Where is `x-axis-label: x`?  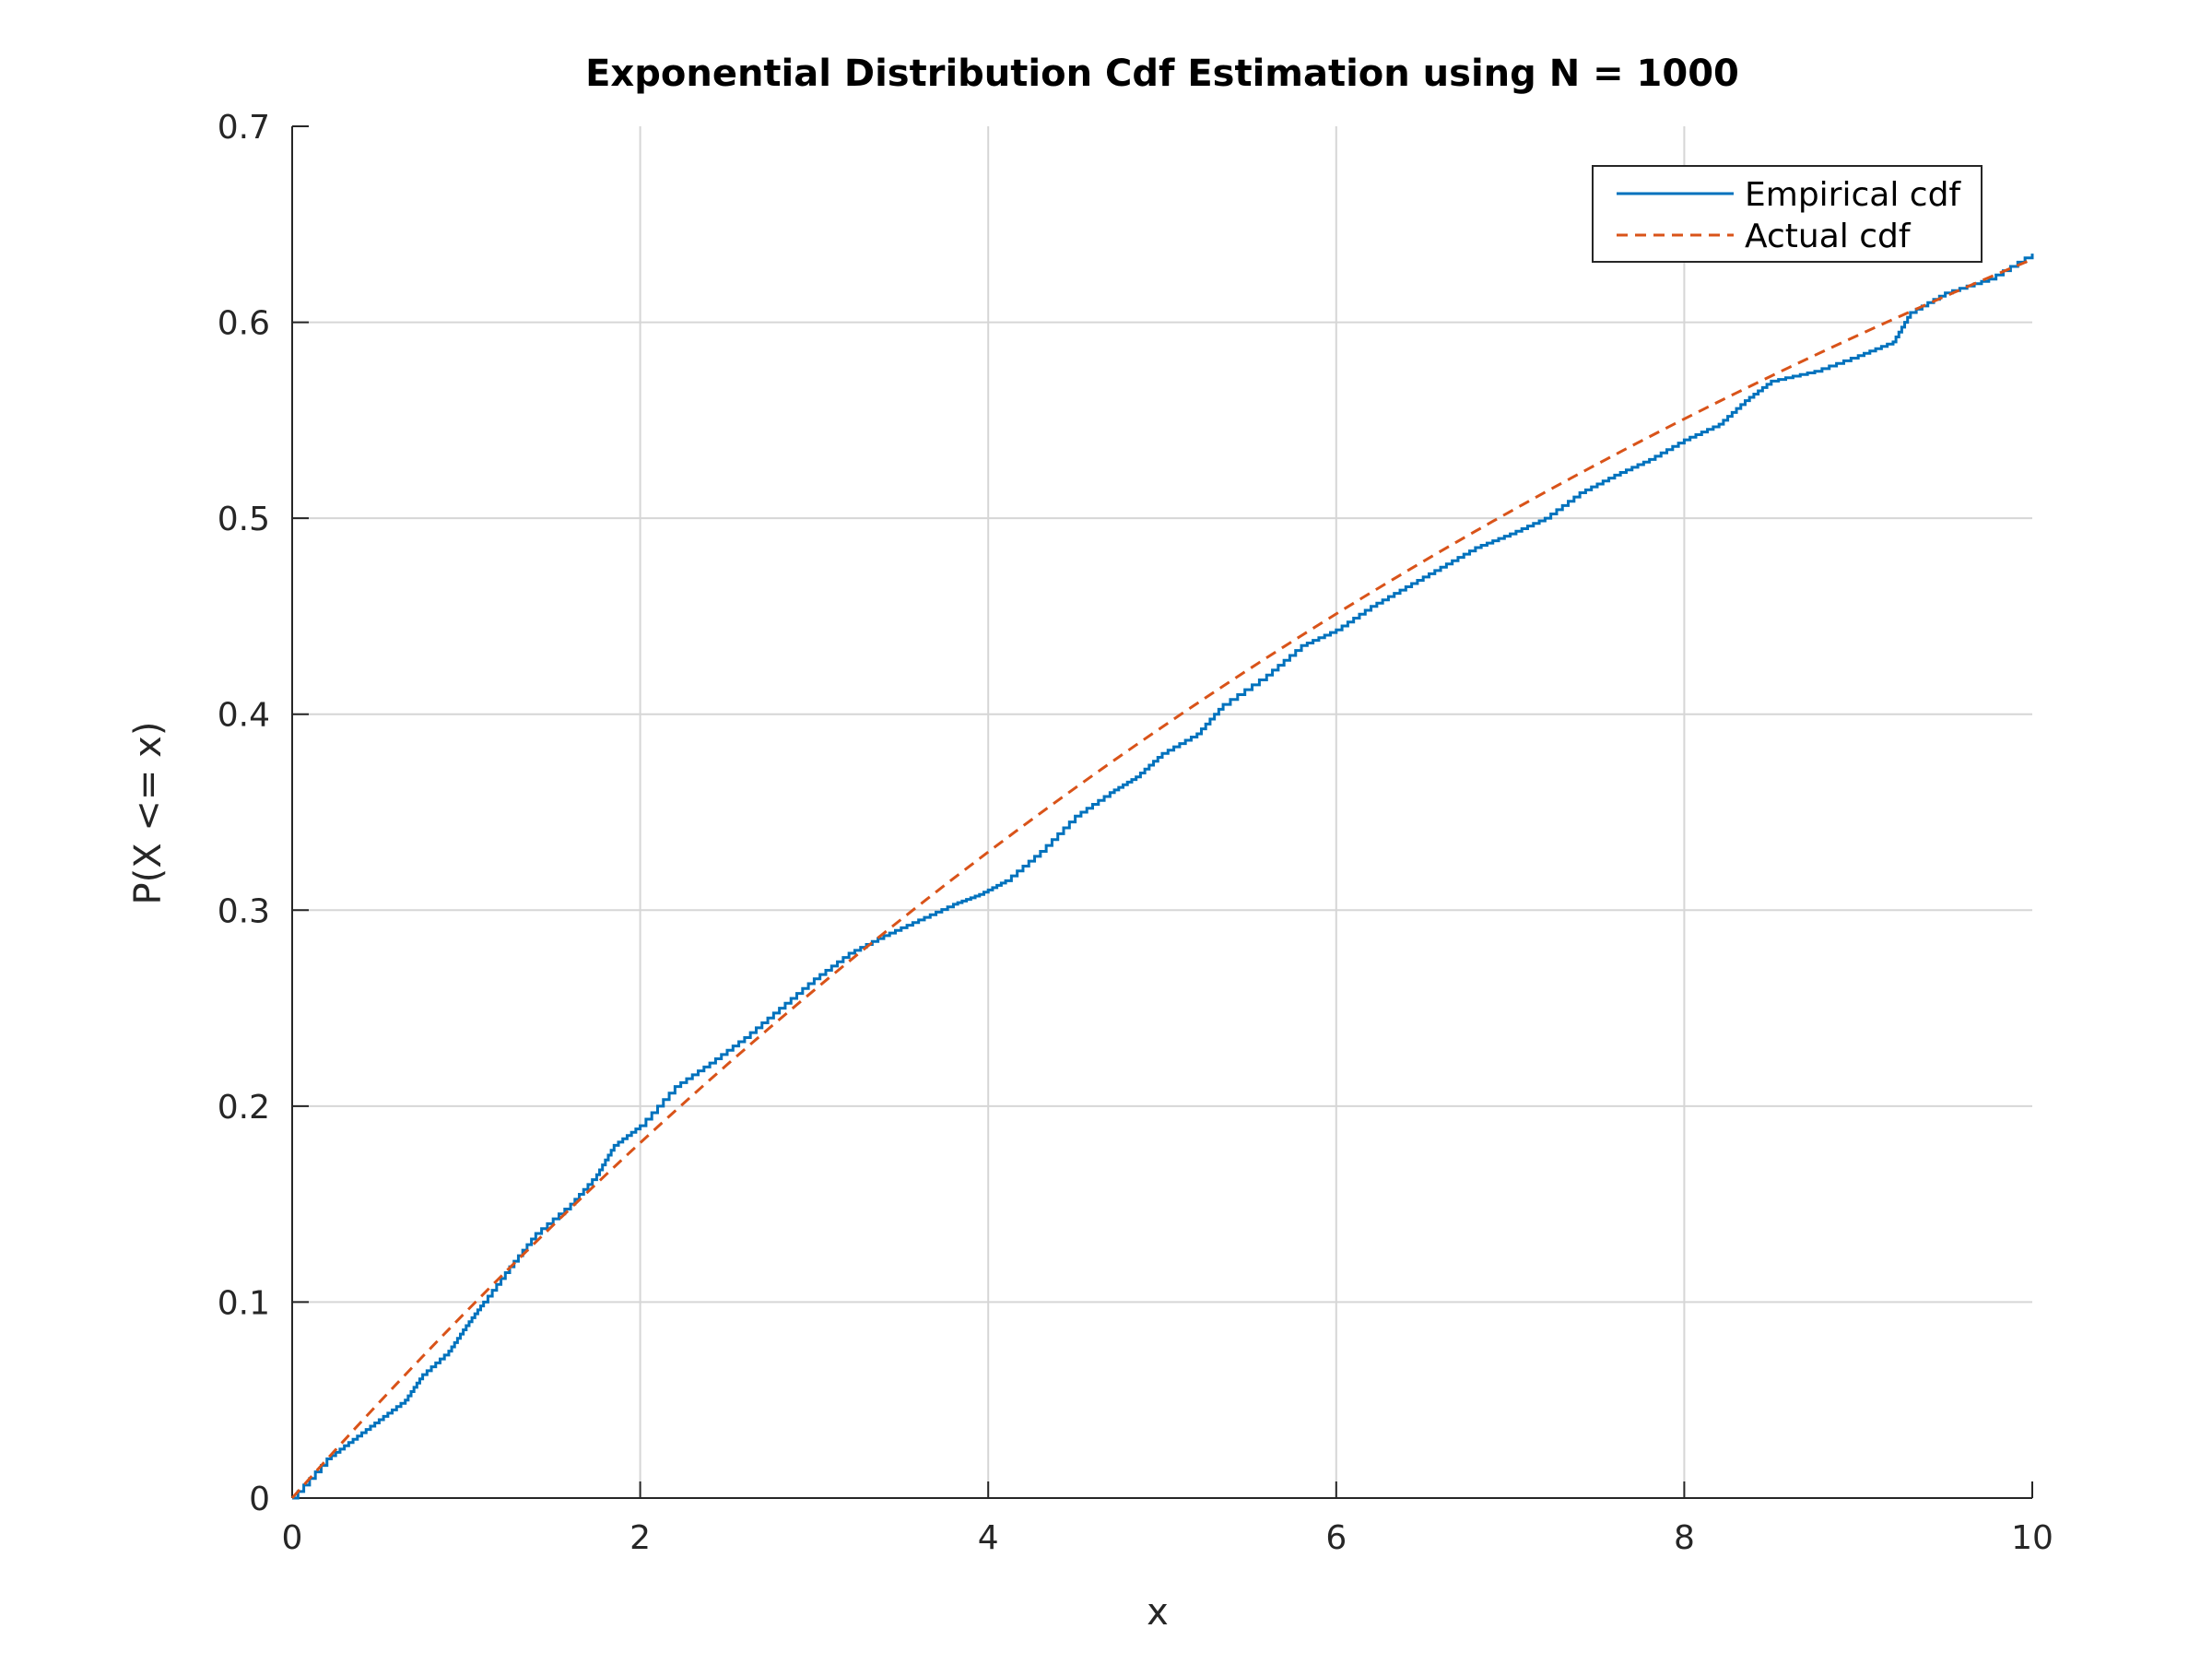 x-axis-label: x is located at coordinates (1158, 1612).